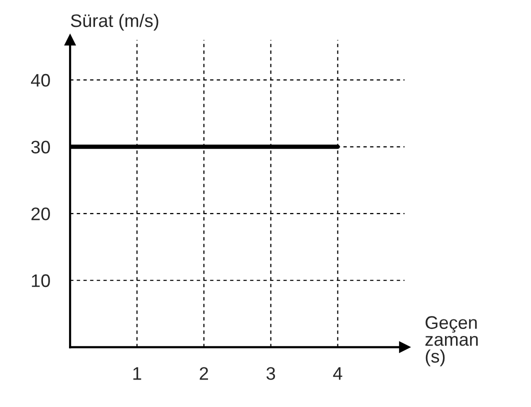 Image resolution: width=531 pixels, height=407 pixels. I want to click on y-axis-title: Sürat (m/s), so click(114, 22).